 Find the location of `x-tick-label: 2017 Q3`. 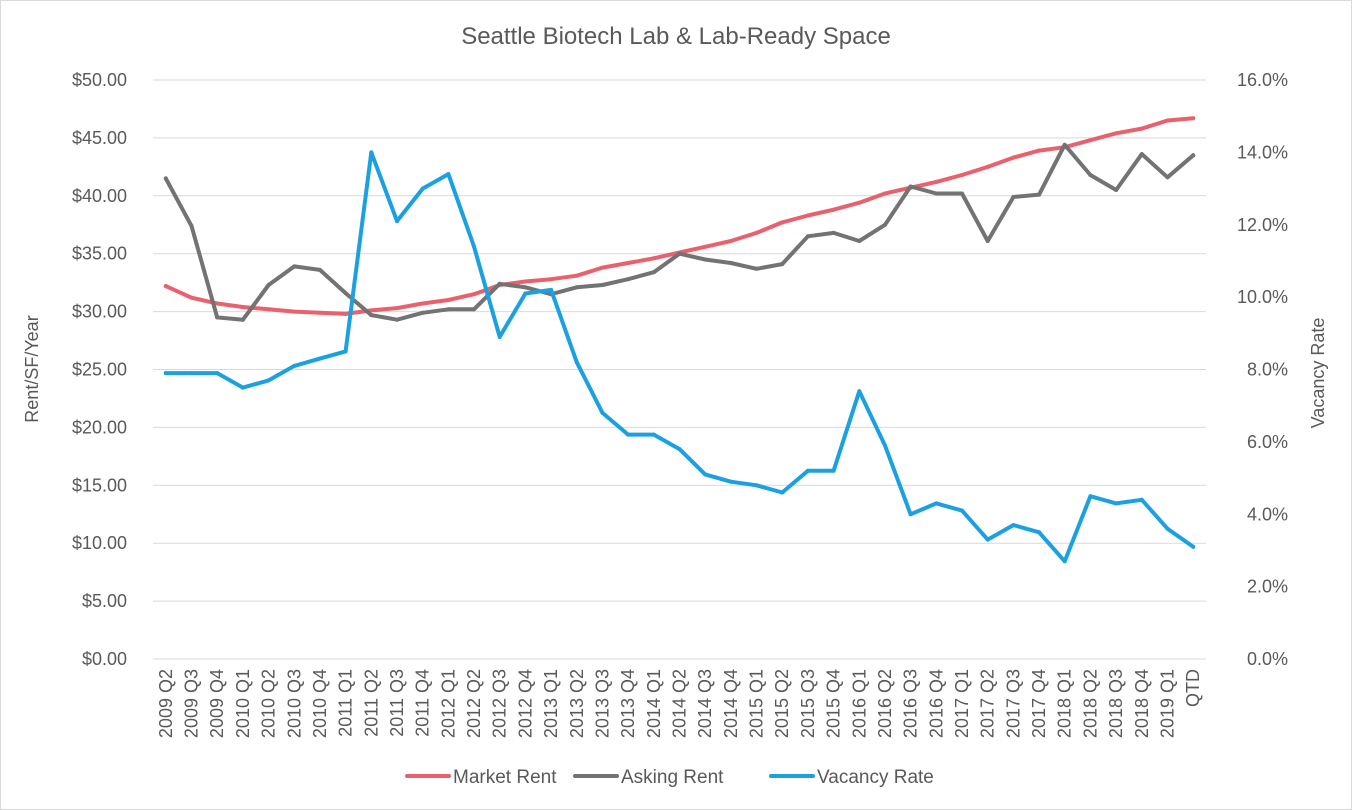

x-tick-label: 2017 Q3 is located at coordinates (1013, 703).